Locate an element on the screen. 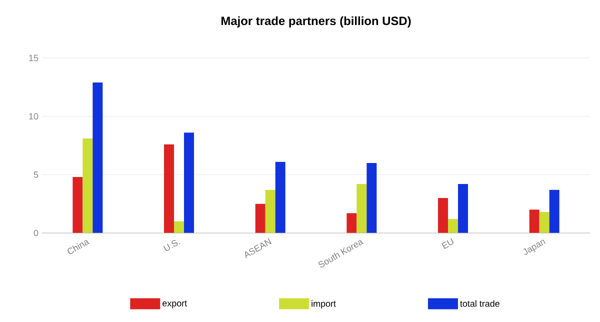  y-tick-label: 5 is located at coordinates (36, 175).